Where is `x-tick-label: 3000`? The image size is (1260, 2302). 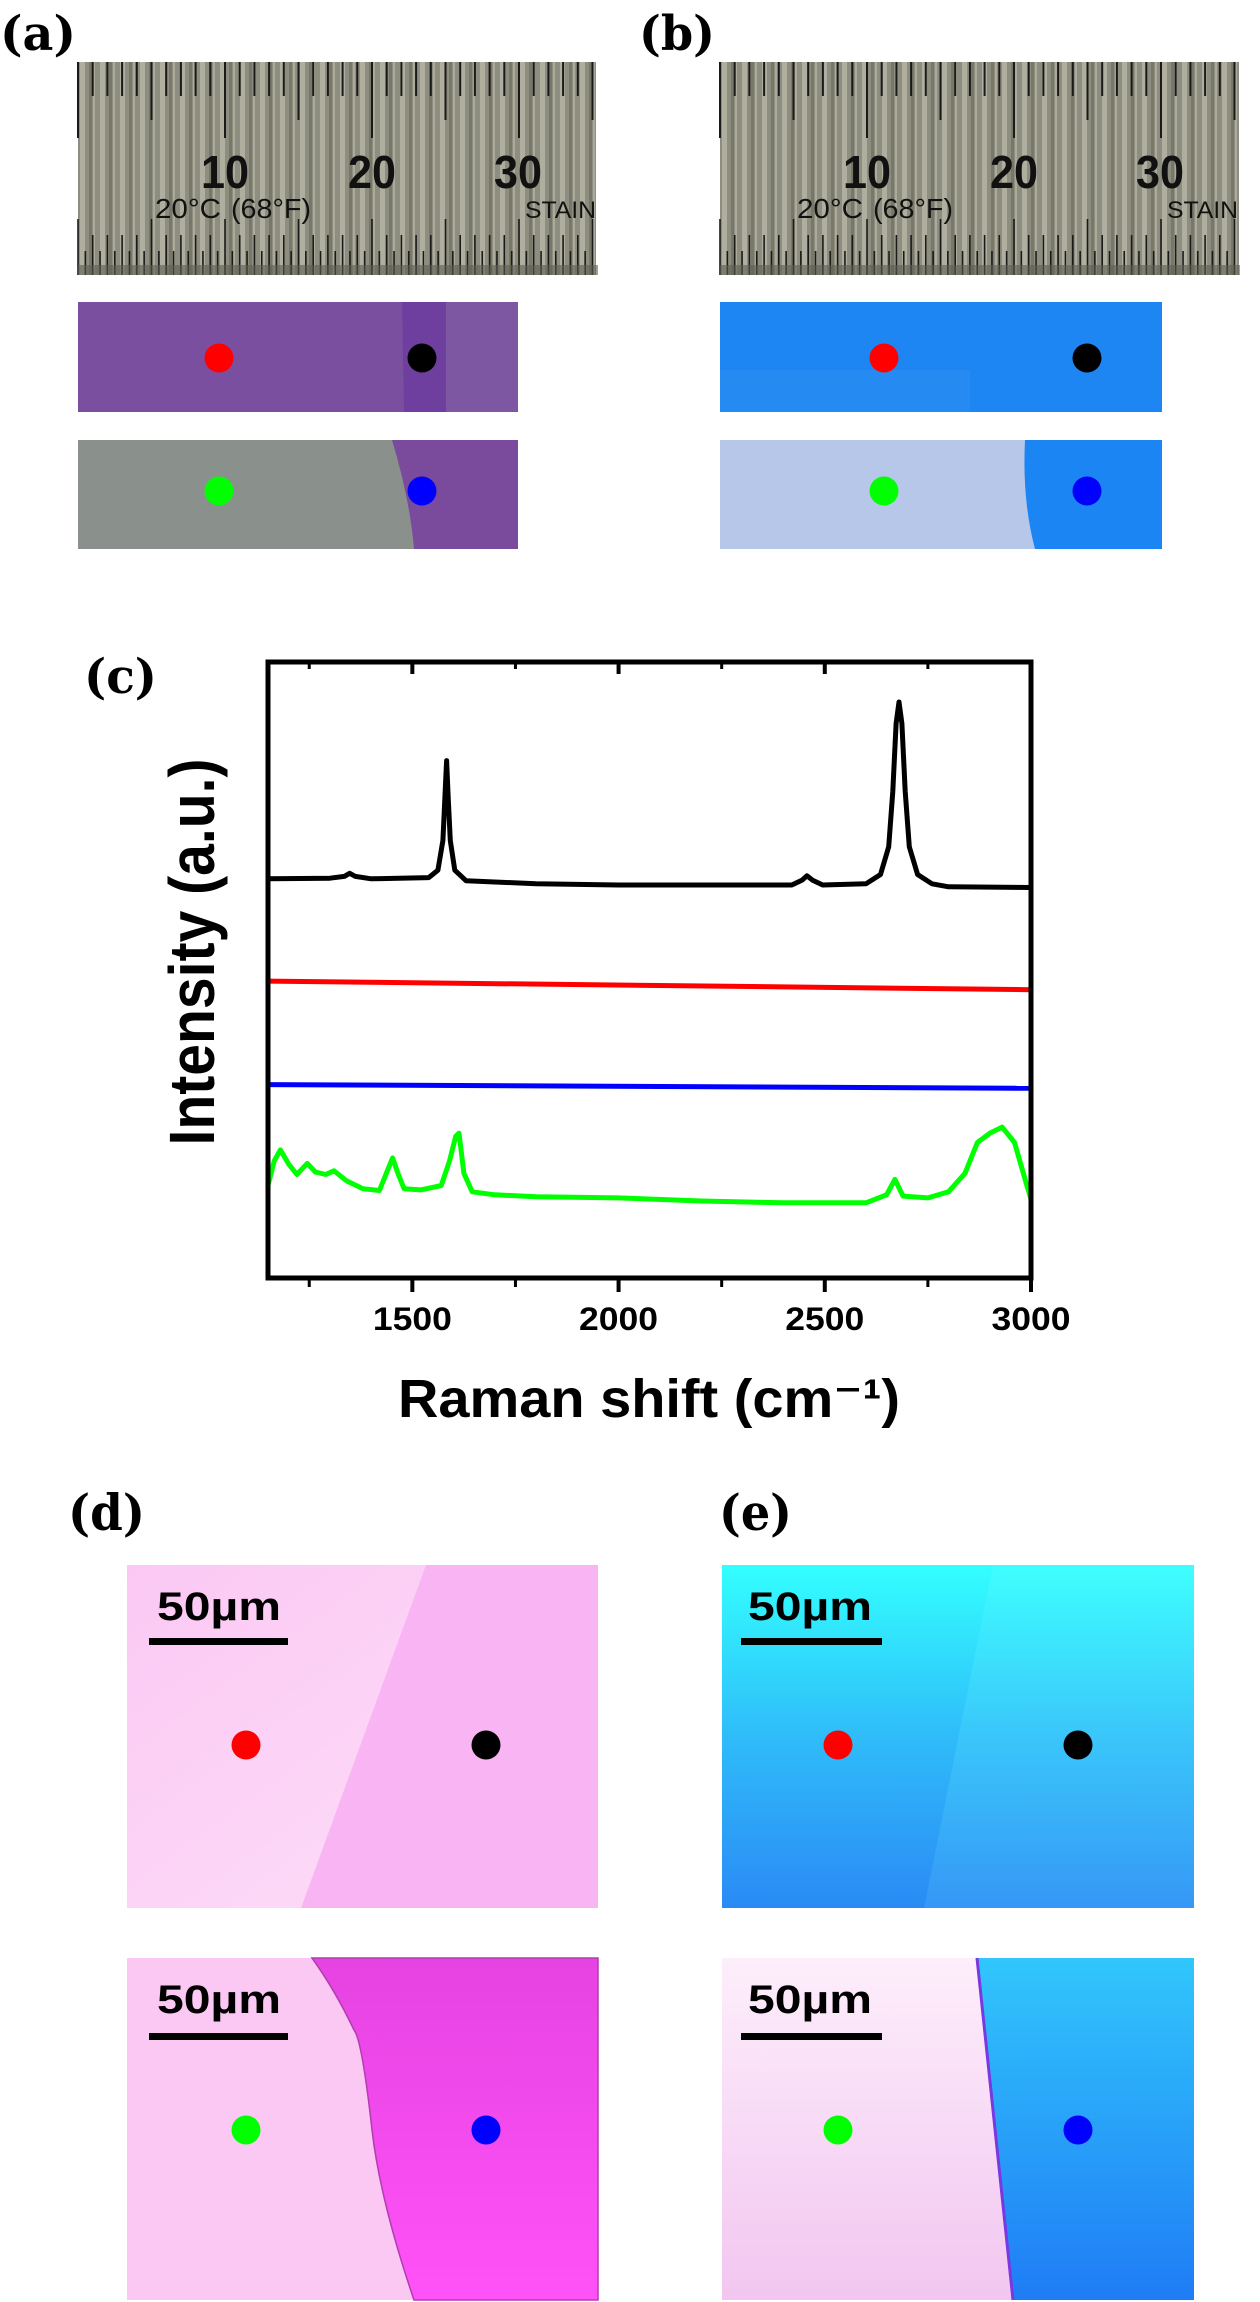 x-tick-label: 3000 is located at coordinates (1031, 1319).